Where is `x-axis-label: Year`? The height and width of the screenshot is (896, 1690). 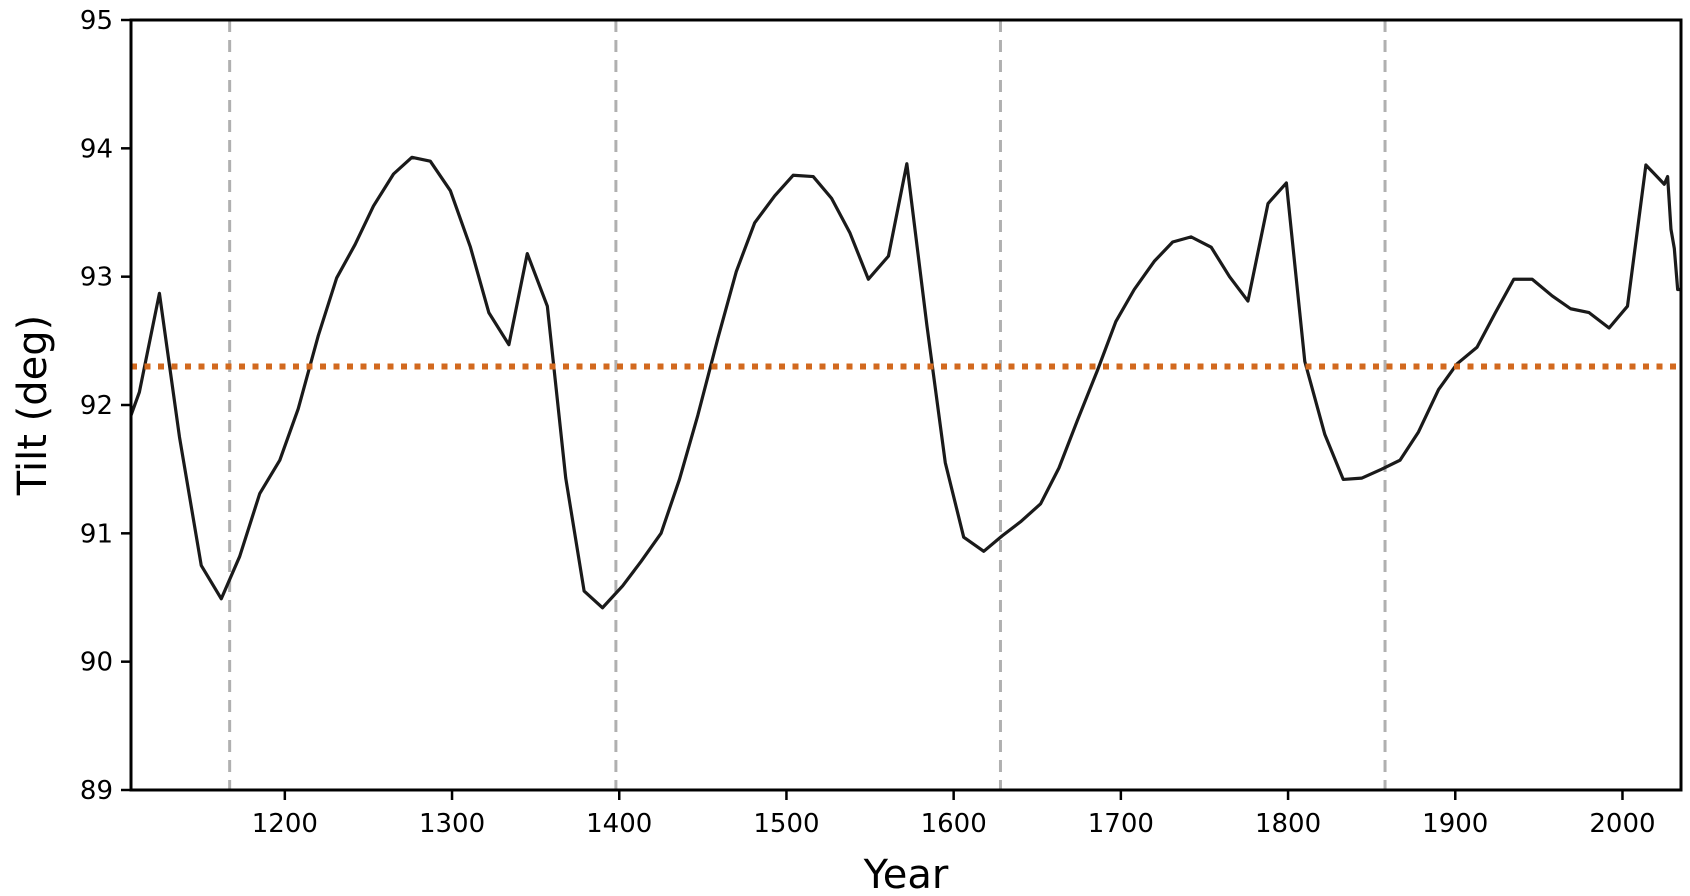
x-axis-label: Year is located at coordinates (906, 874).